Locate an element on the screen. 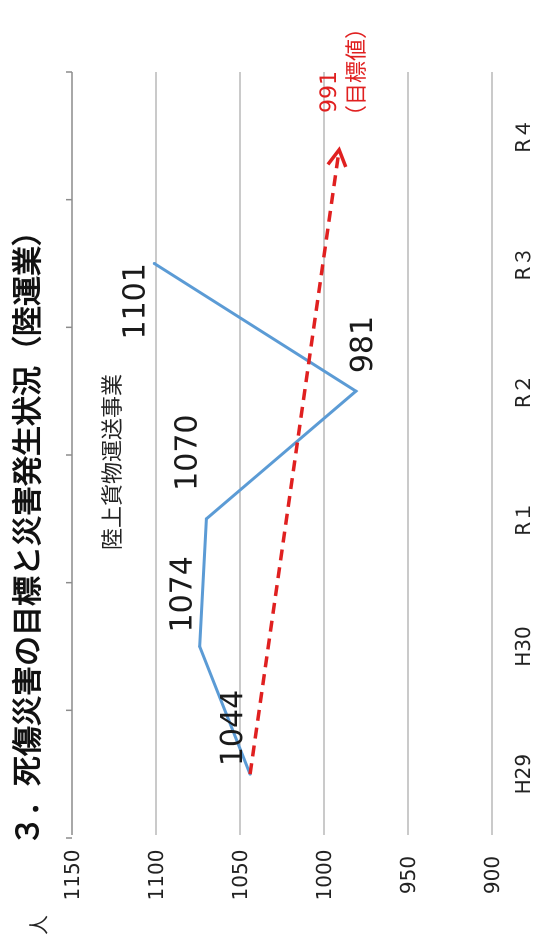 Image resolution: width=545 pixels, height=940 pixels. y-tick-labels: 900 950 1000 1050 1100 1150 is located at coordinates (282, 875).